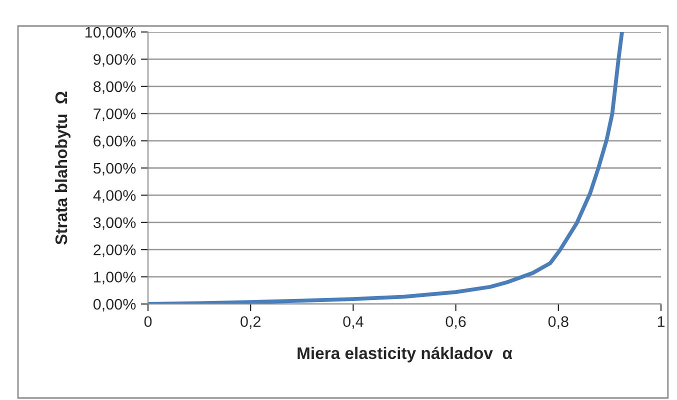 The image size is (677, 400). Describe the element at coordinates (353, 322) in the screenshot. I see `x-tick-label: 0,4` at that location.